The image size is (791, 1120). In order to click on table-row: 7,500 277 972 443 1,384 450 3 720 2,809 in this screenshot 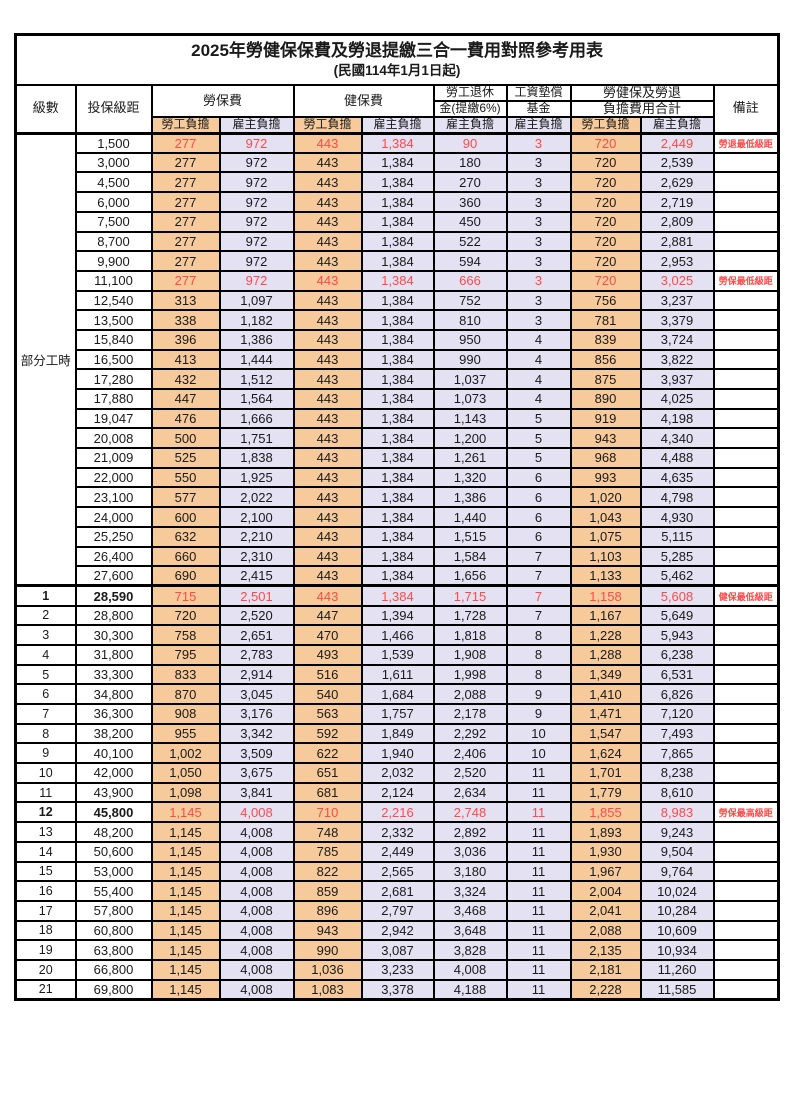, I will do `click(398, 221)`.